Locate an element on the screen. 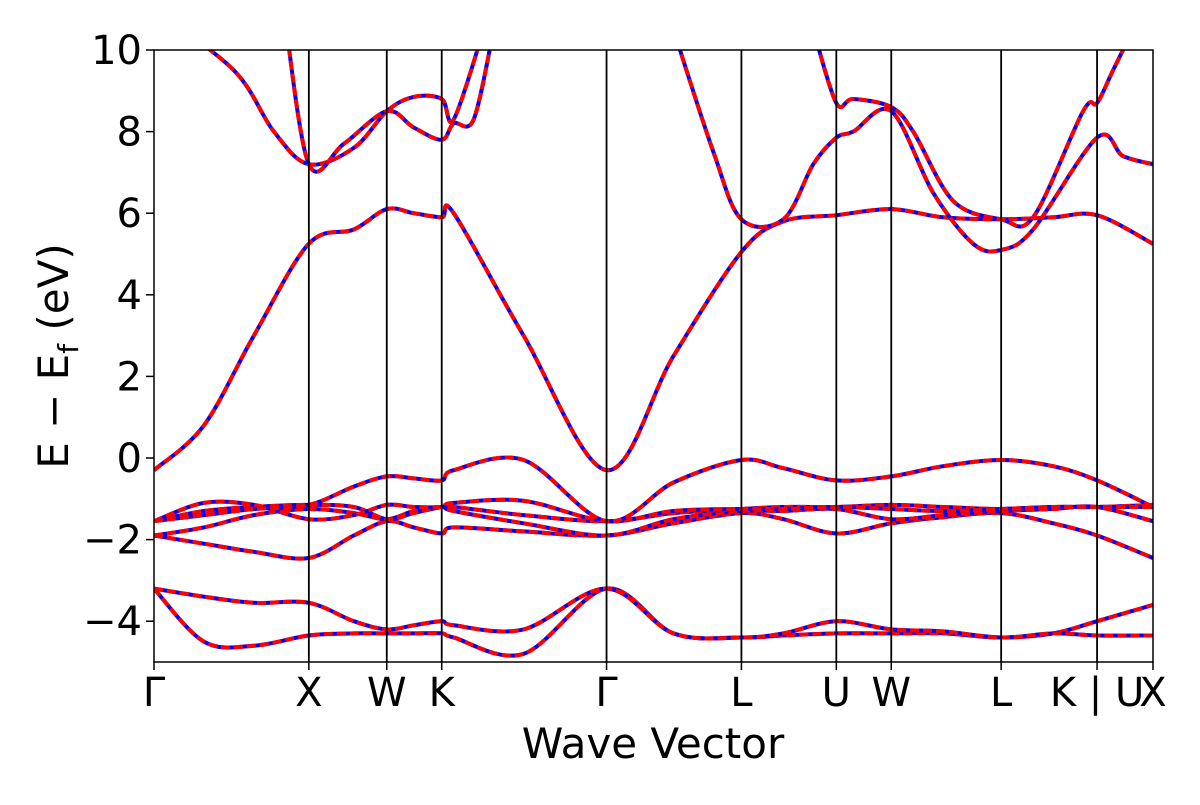  y-tick-label-4: 4 is located at coordinates (129, 296).